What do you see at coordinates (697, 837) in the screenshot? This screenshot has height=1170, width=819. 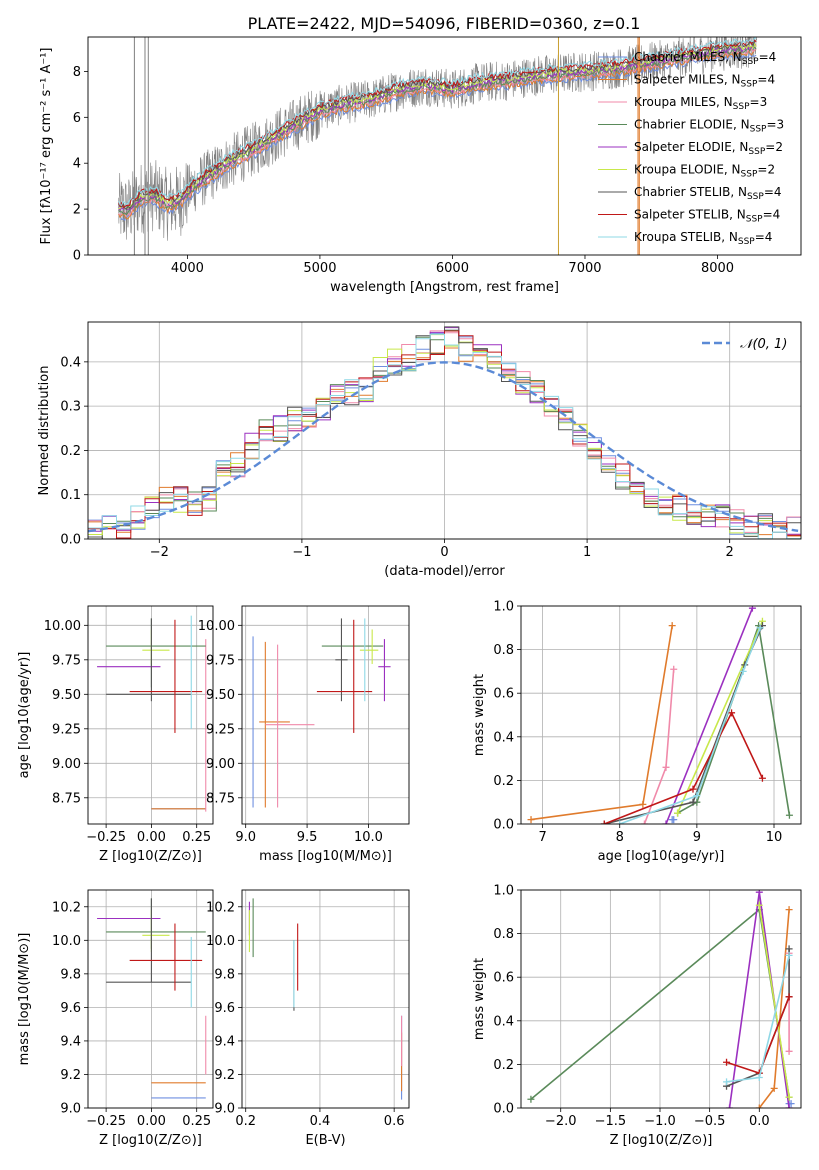 I see `x-tick-label: 9` at bounding box center [697, 837].